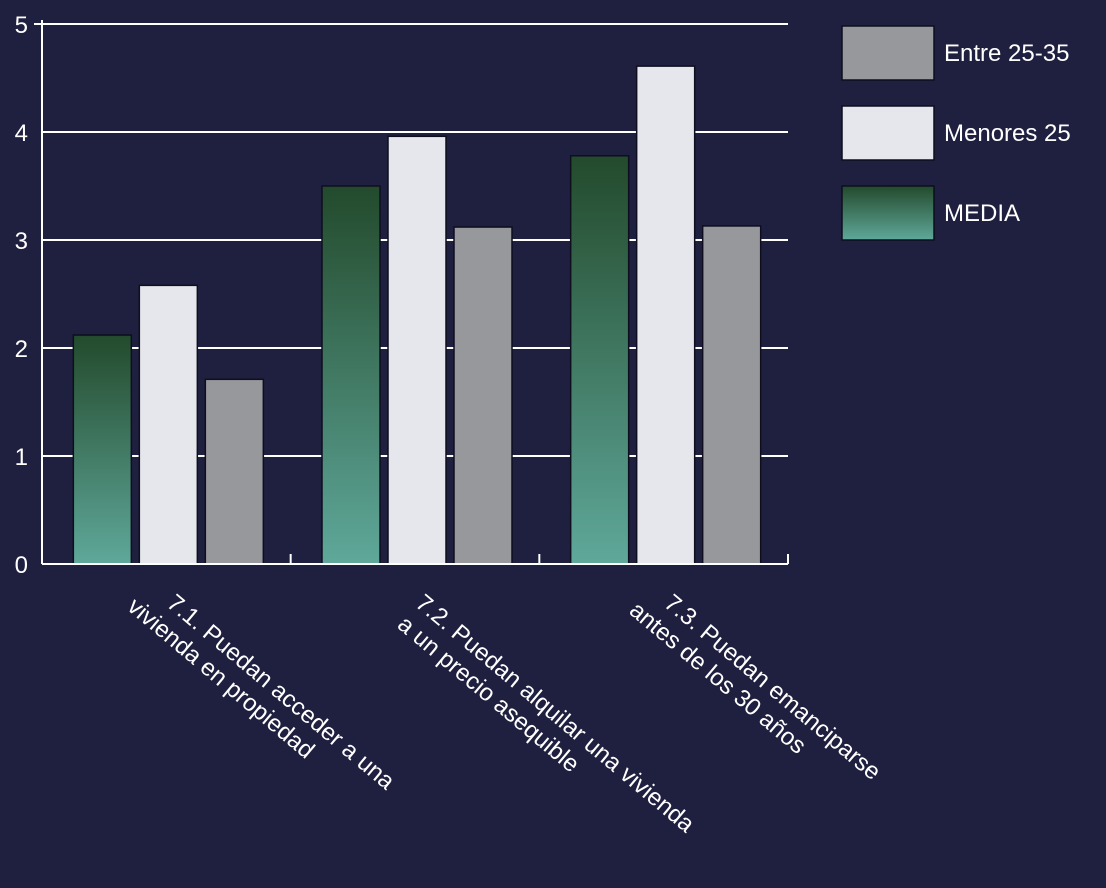  I want to click on legend-label: Menores 25, so click(1007, 133).